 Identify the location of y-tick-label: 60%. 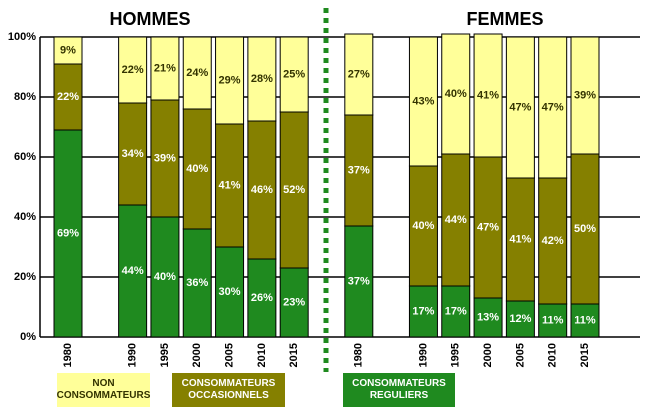
(25, 157).